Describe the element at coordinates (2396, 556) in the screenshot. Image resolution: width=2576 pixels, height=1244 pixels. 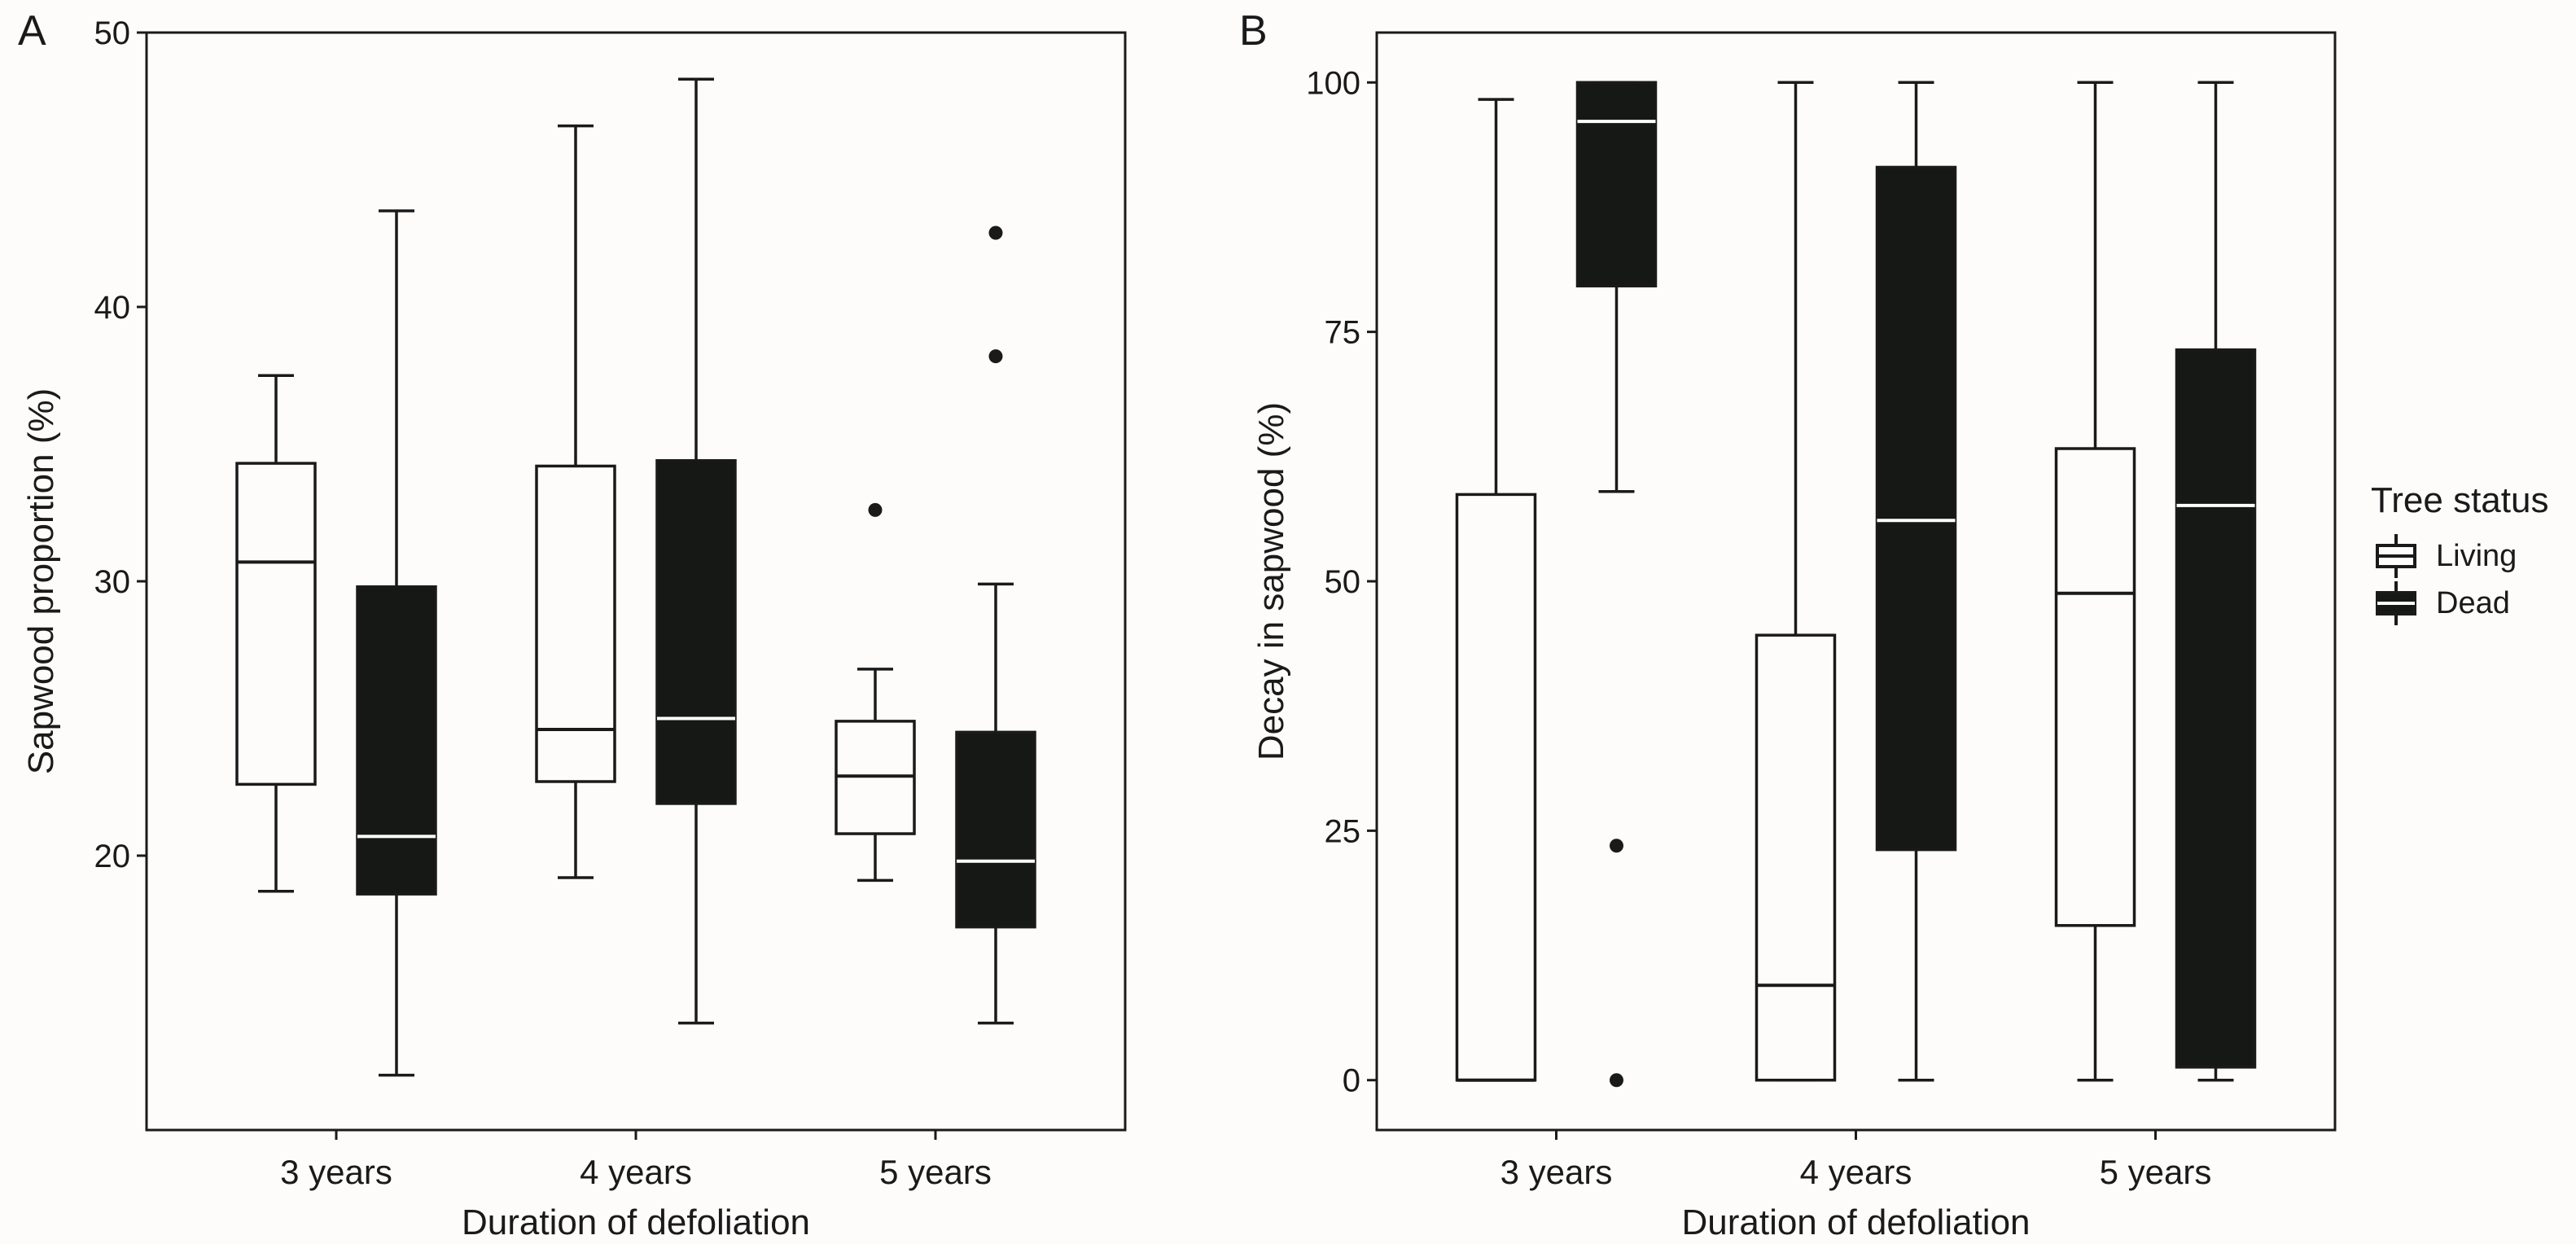
I see `legend-key-living` at that location.